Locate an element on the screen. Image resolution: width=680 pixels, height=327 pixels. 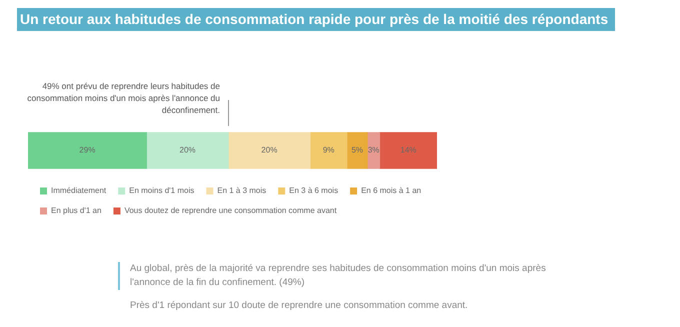
legend-label: Vous doutez de reprendre une consommation comme avant is located at coordinates (231, 211).